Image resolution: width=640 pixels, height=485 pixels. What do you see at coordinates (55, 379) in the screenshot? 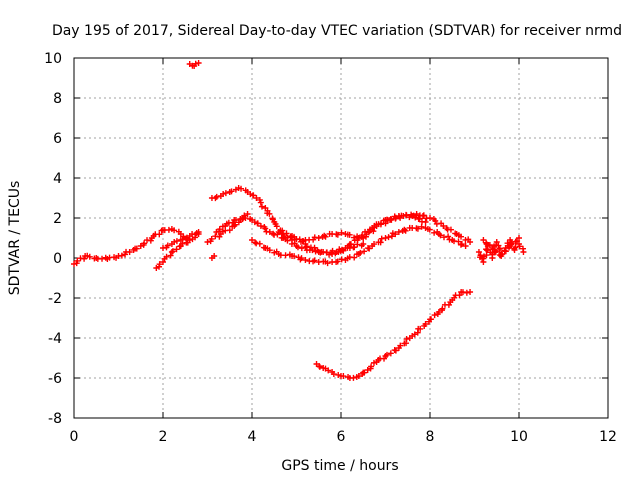
I see `y-tick-label: -6` at bounding box center [55, 379].